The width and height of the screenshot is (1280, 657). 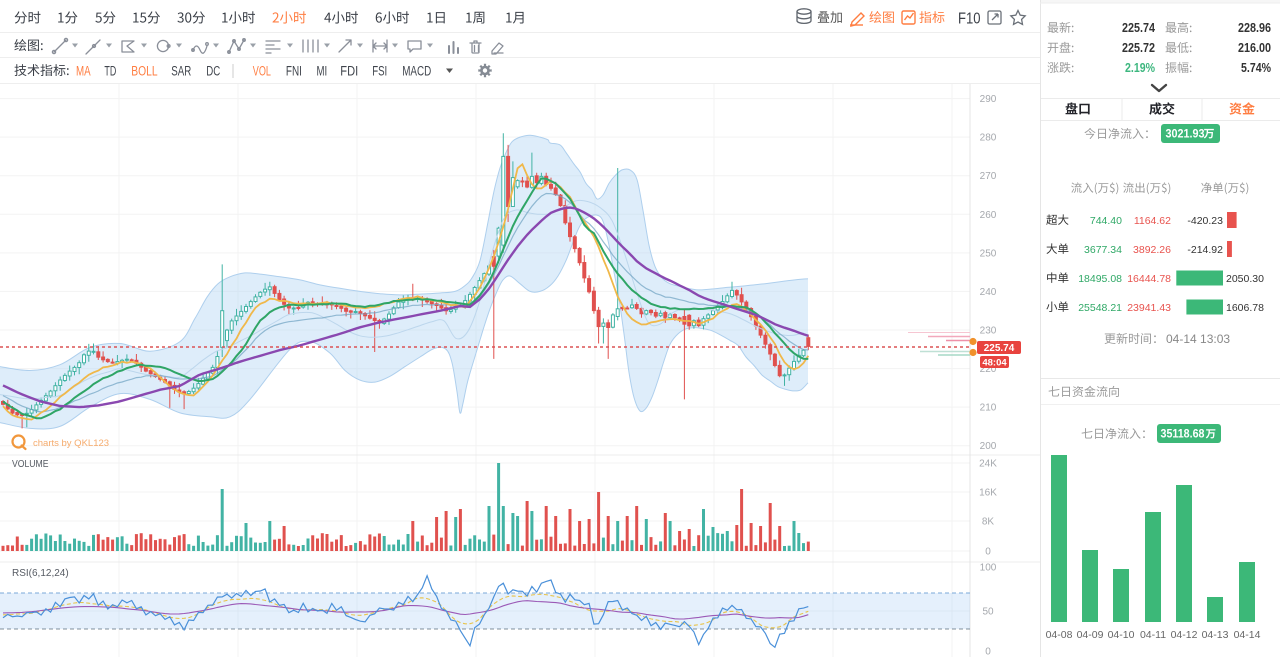 I want to click on svg-text: 8K, so click(x=988, y=522).